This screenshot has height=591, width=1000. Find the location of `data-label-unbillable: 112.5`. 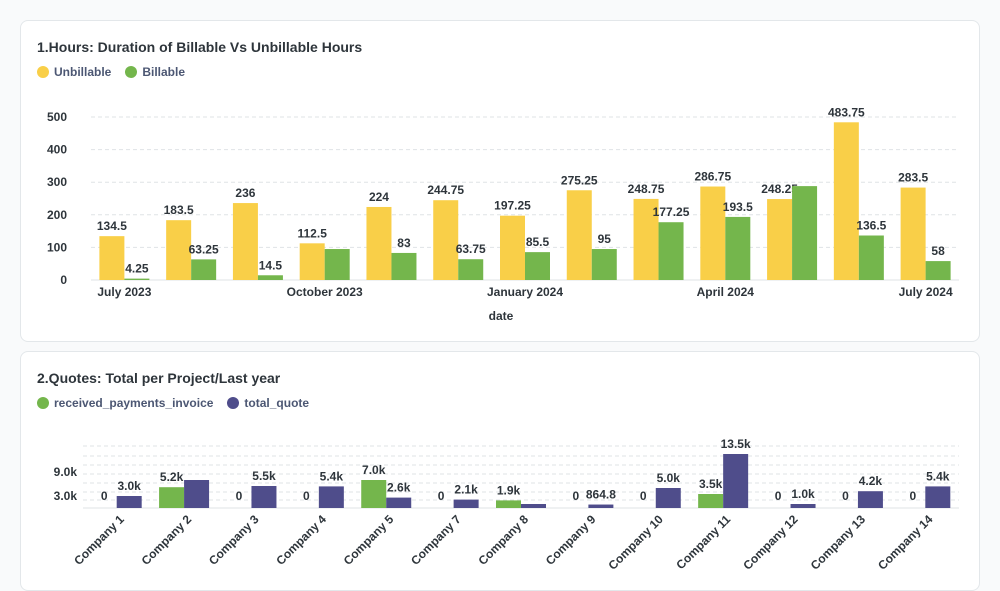

data-label-unbillable: 112.5 is located at coordinates (313, 233).